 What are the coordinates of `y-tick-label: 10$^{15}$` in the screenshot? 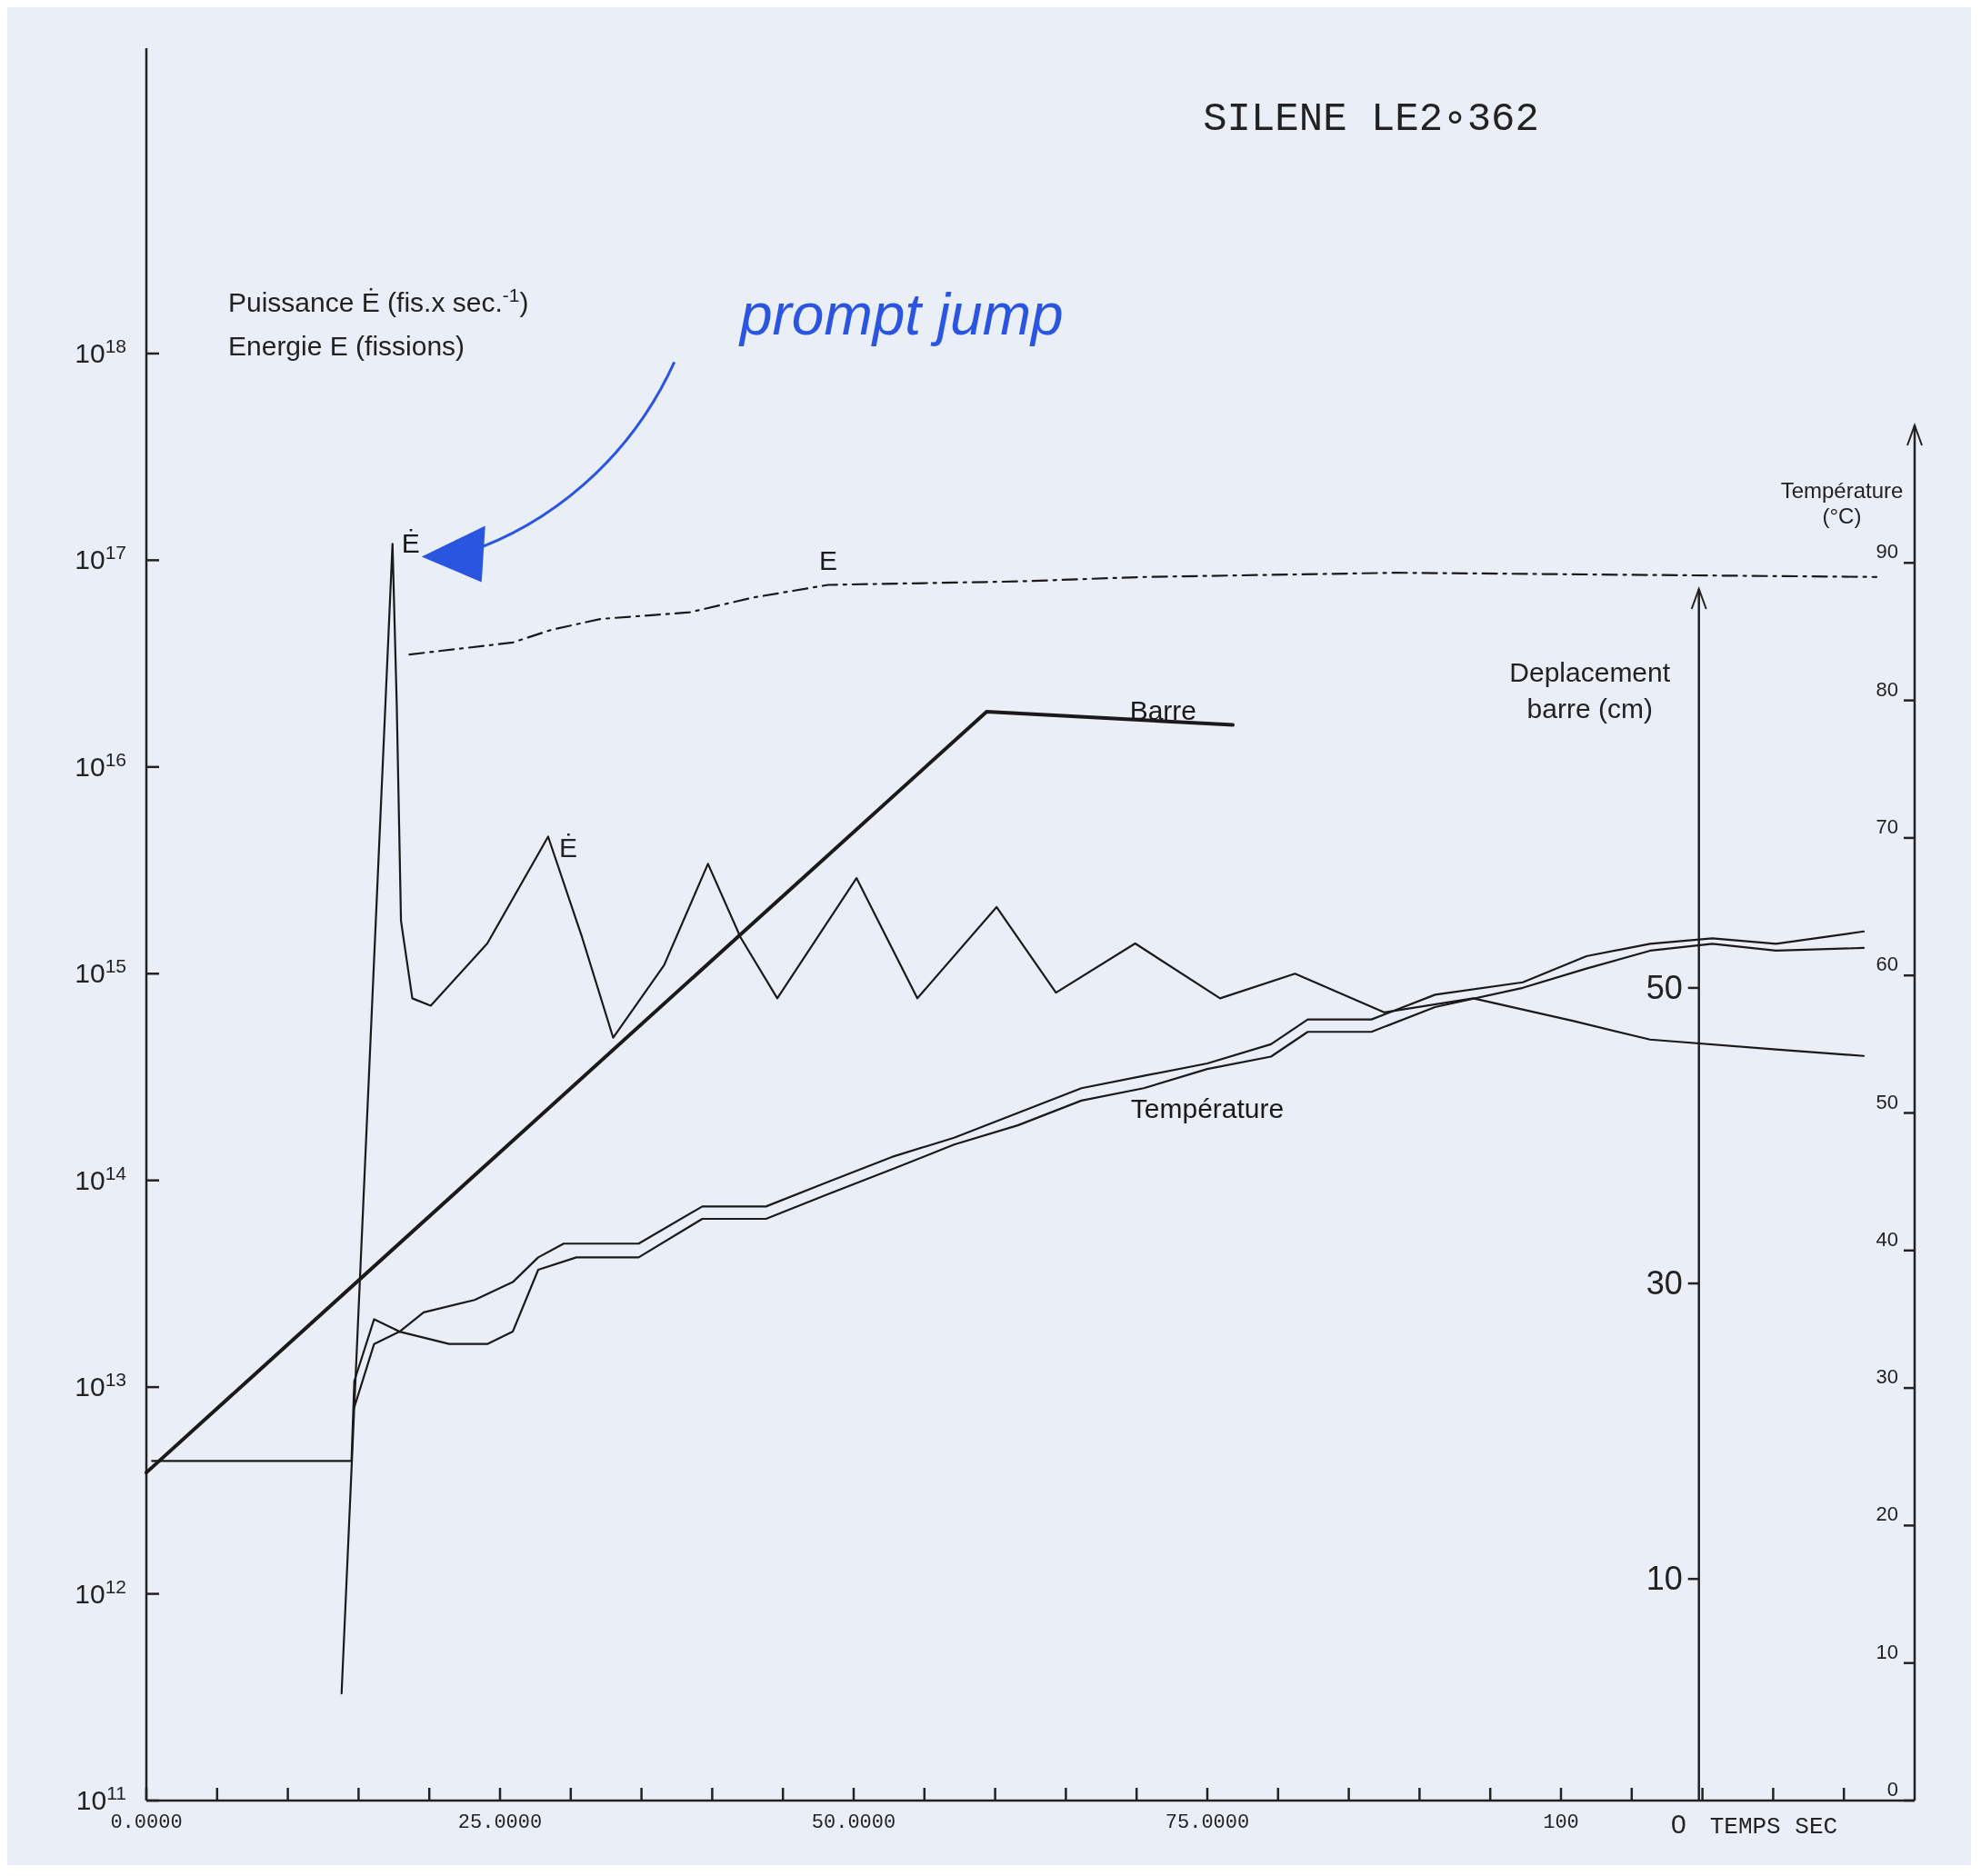 It's located at (100, 971).